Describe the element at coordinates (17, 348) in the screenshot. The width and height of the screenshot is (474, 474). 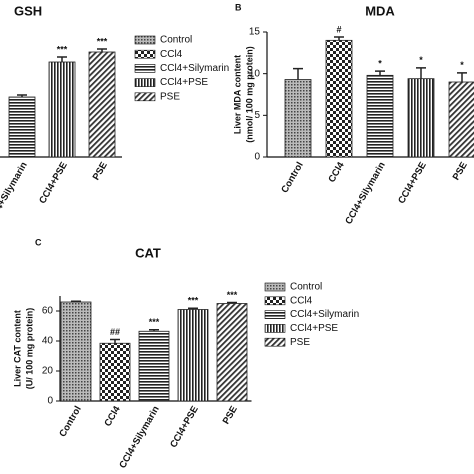
I see `y-axis-label: Liver CAT content` at that location.